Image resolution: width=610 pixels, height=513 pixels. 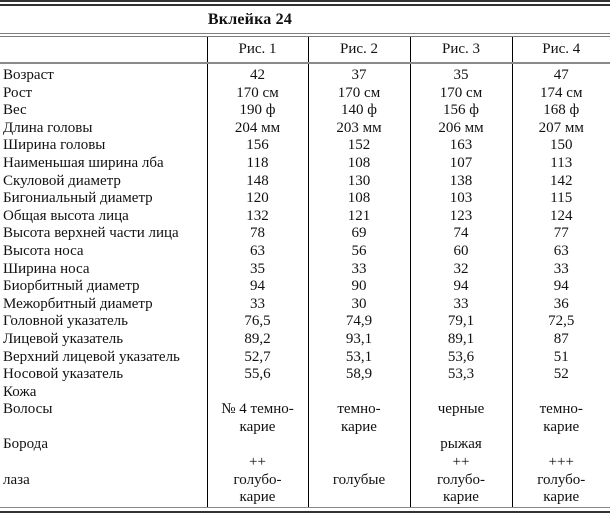 What do you see at coordinates (461, 199) in the screenshot?
I see `cell-value: 103` at bounding box center [461, 199].